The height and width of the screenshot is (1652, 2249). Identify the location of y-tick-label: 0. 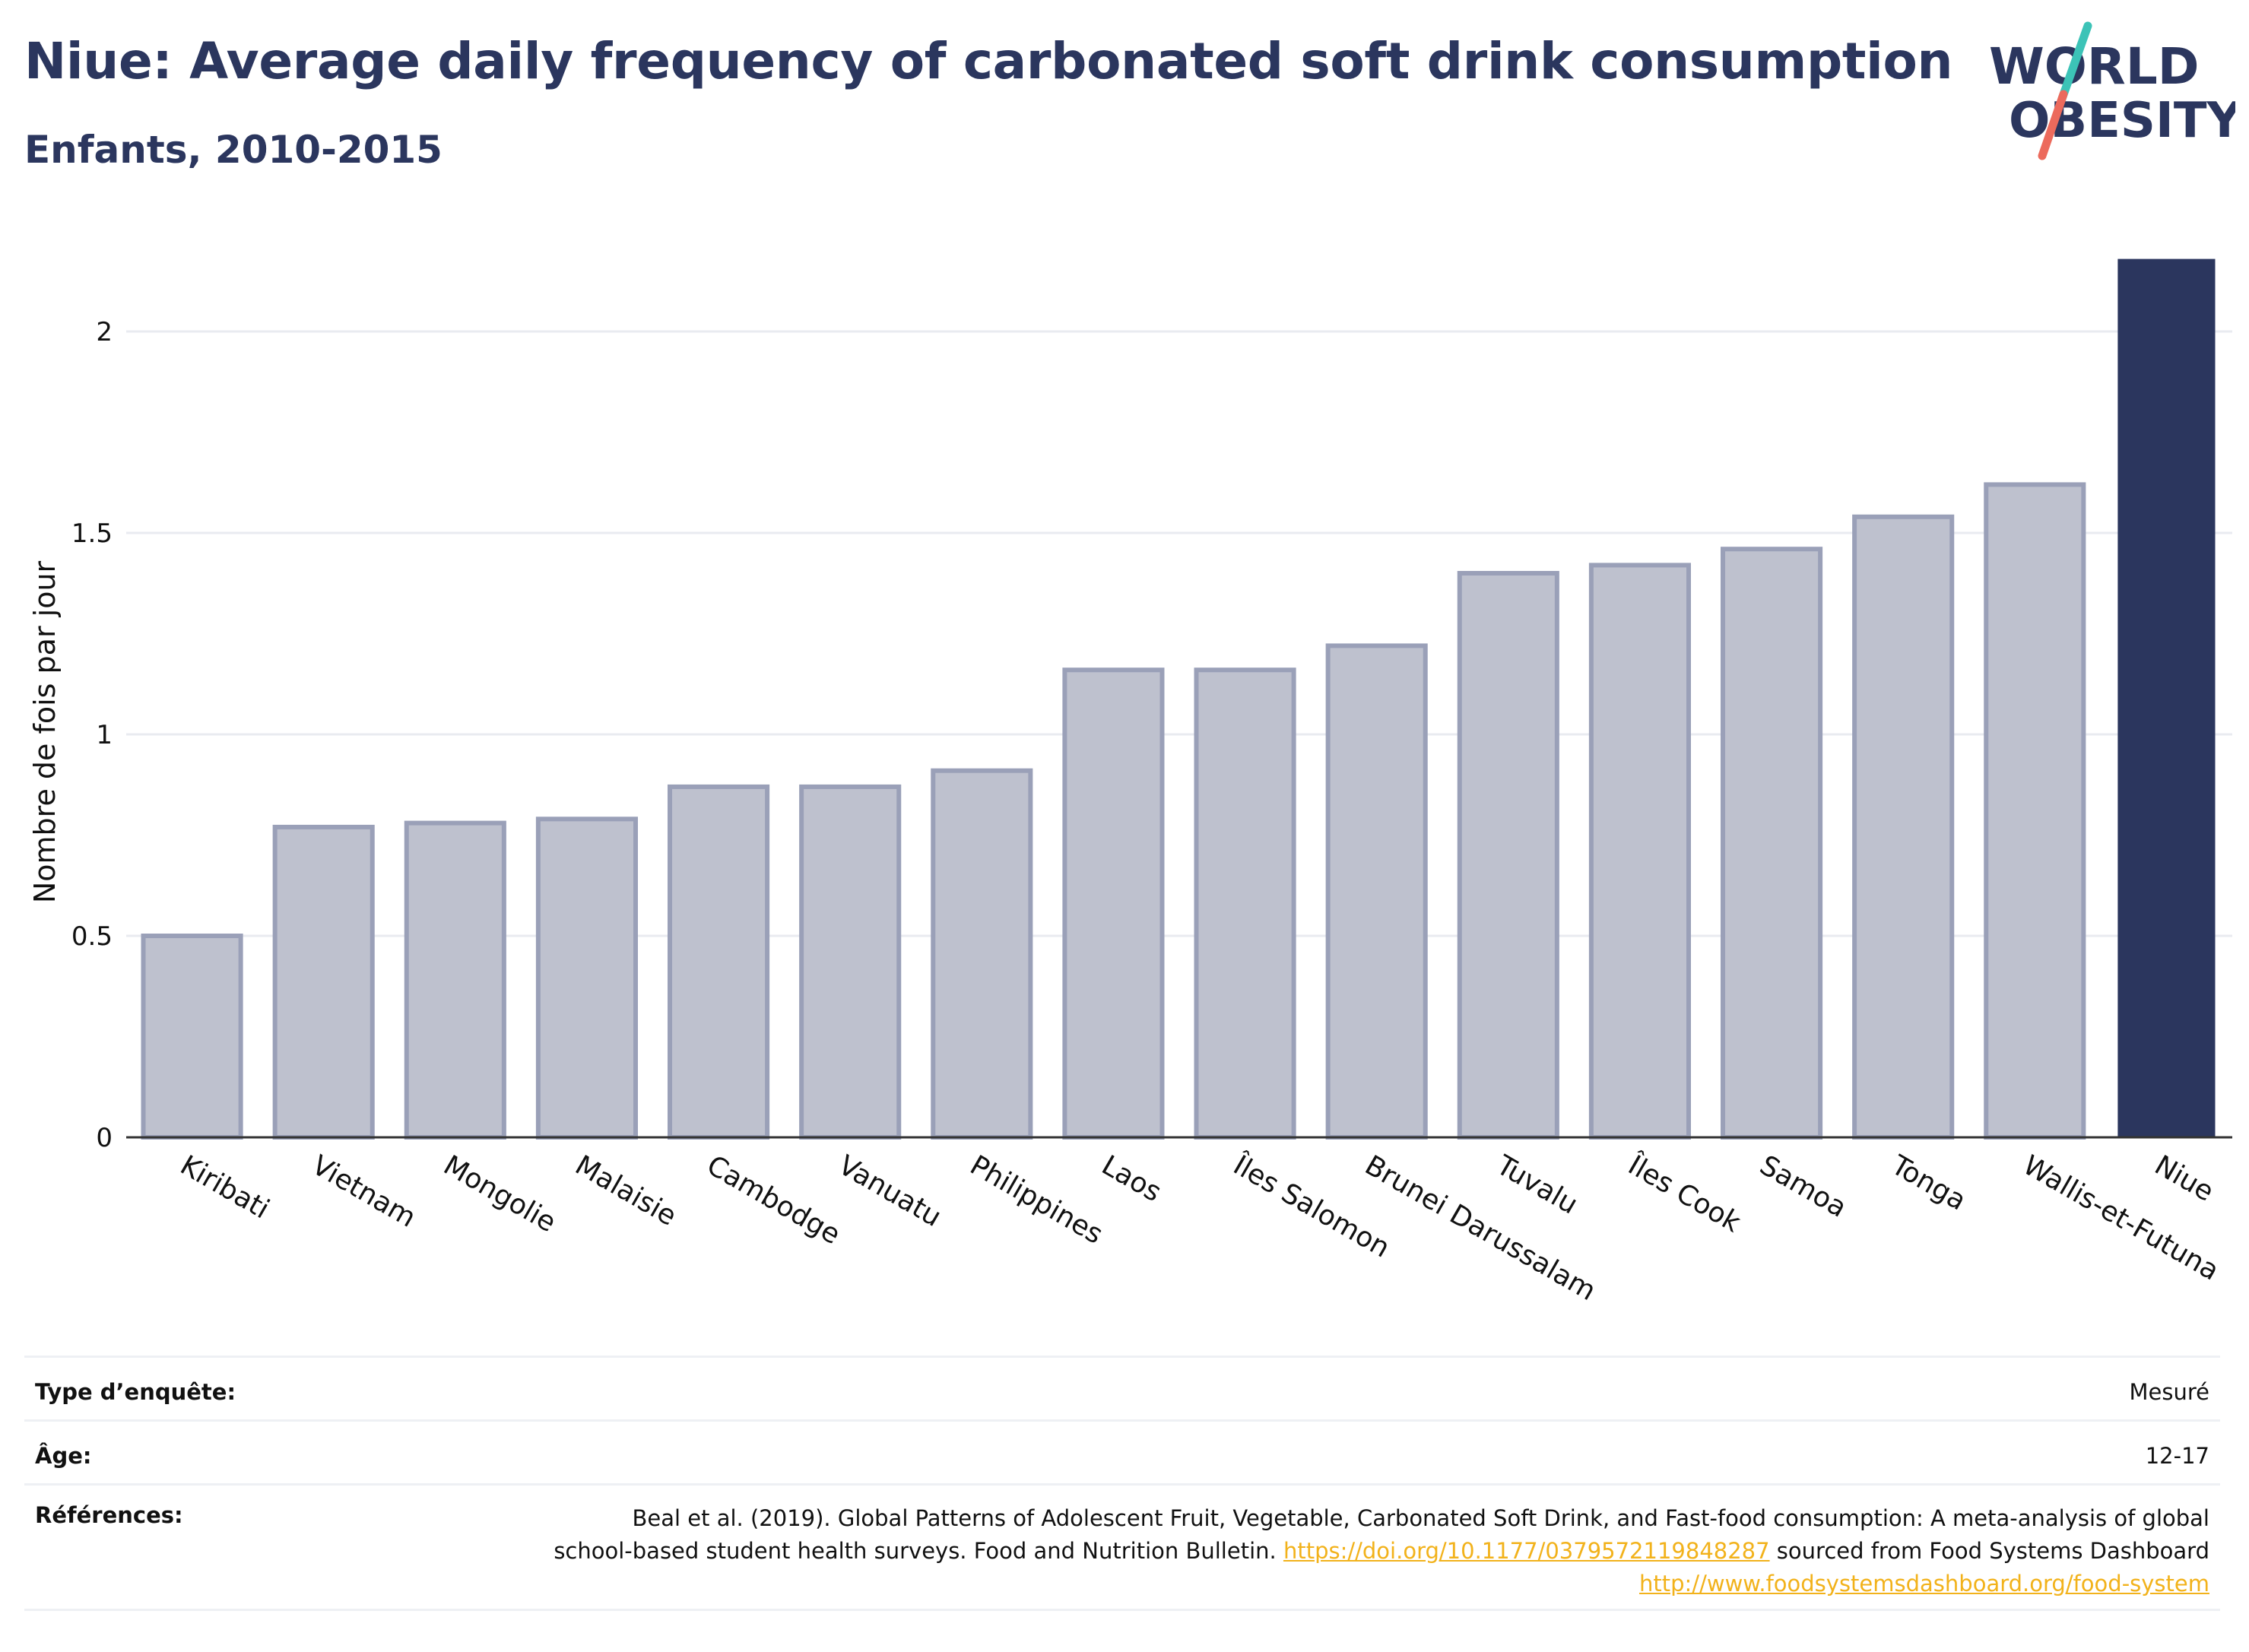
(104, 1138).